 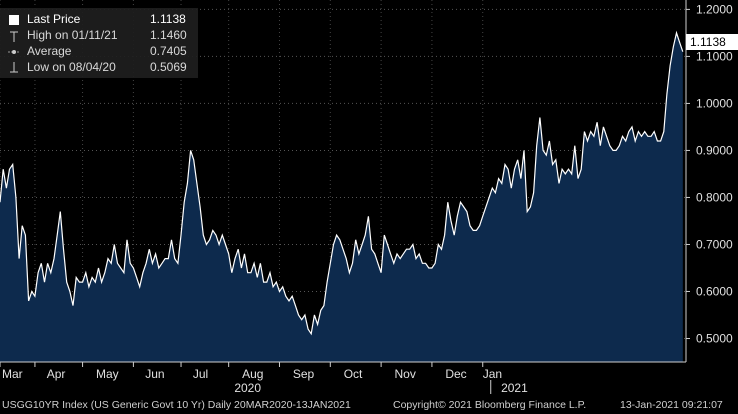 I want to click on footer-timestamp: 13-Jan-2021 09:21:07, so click(x=671, y=405).